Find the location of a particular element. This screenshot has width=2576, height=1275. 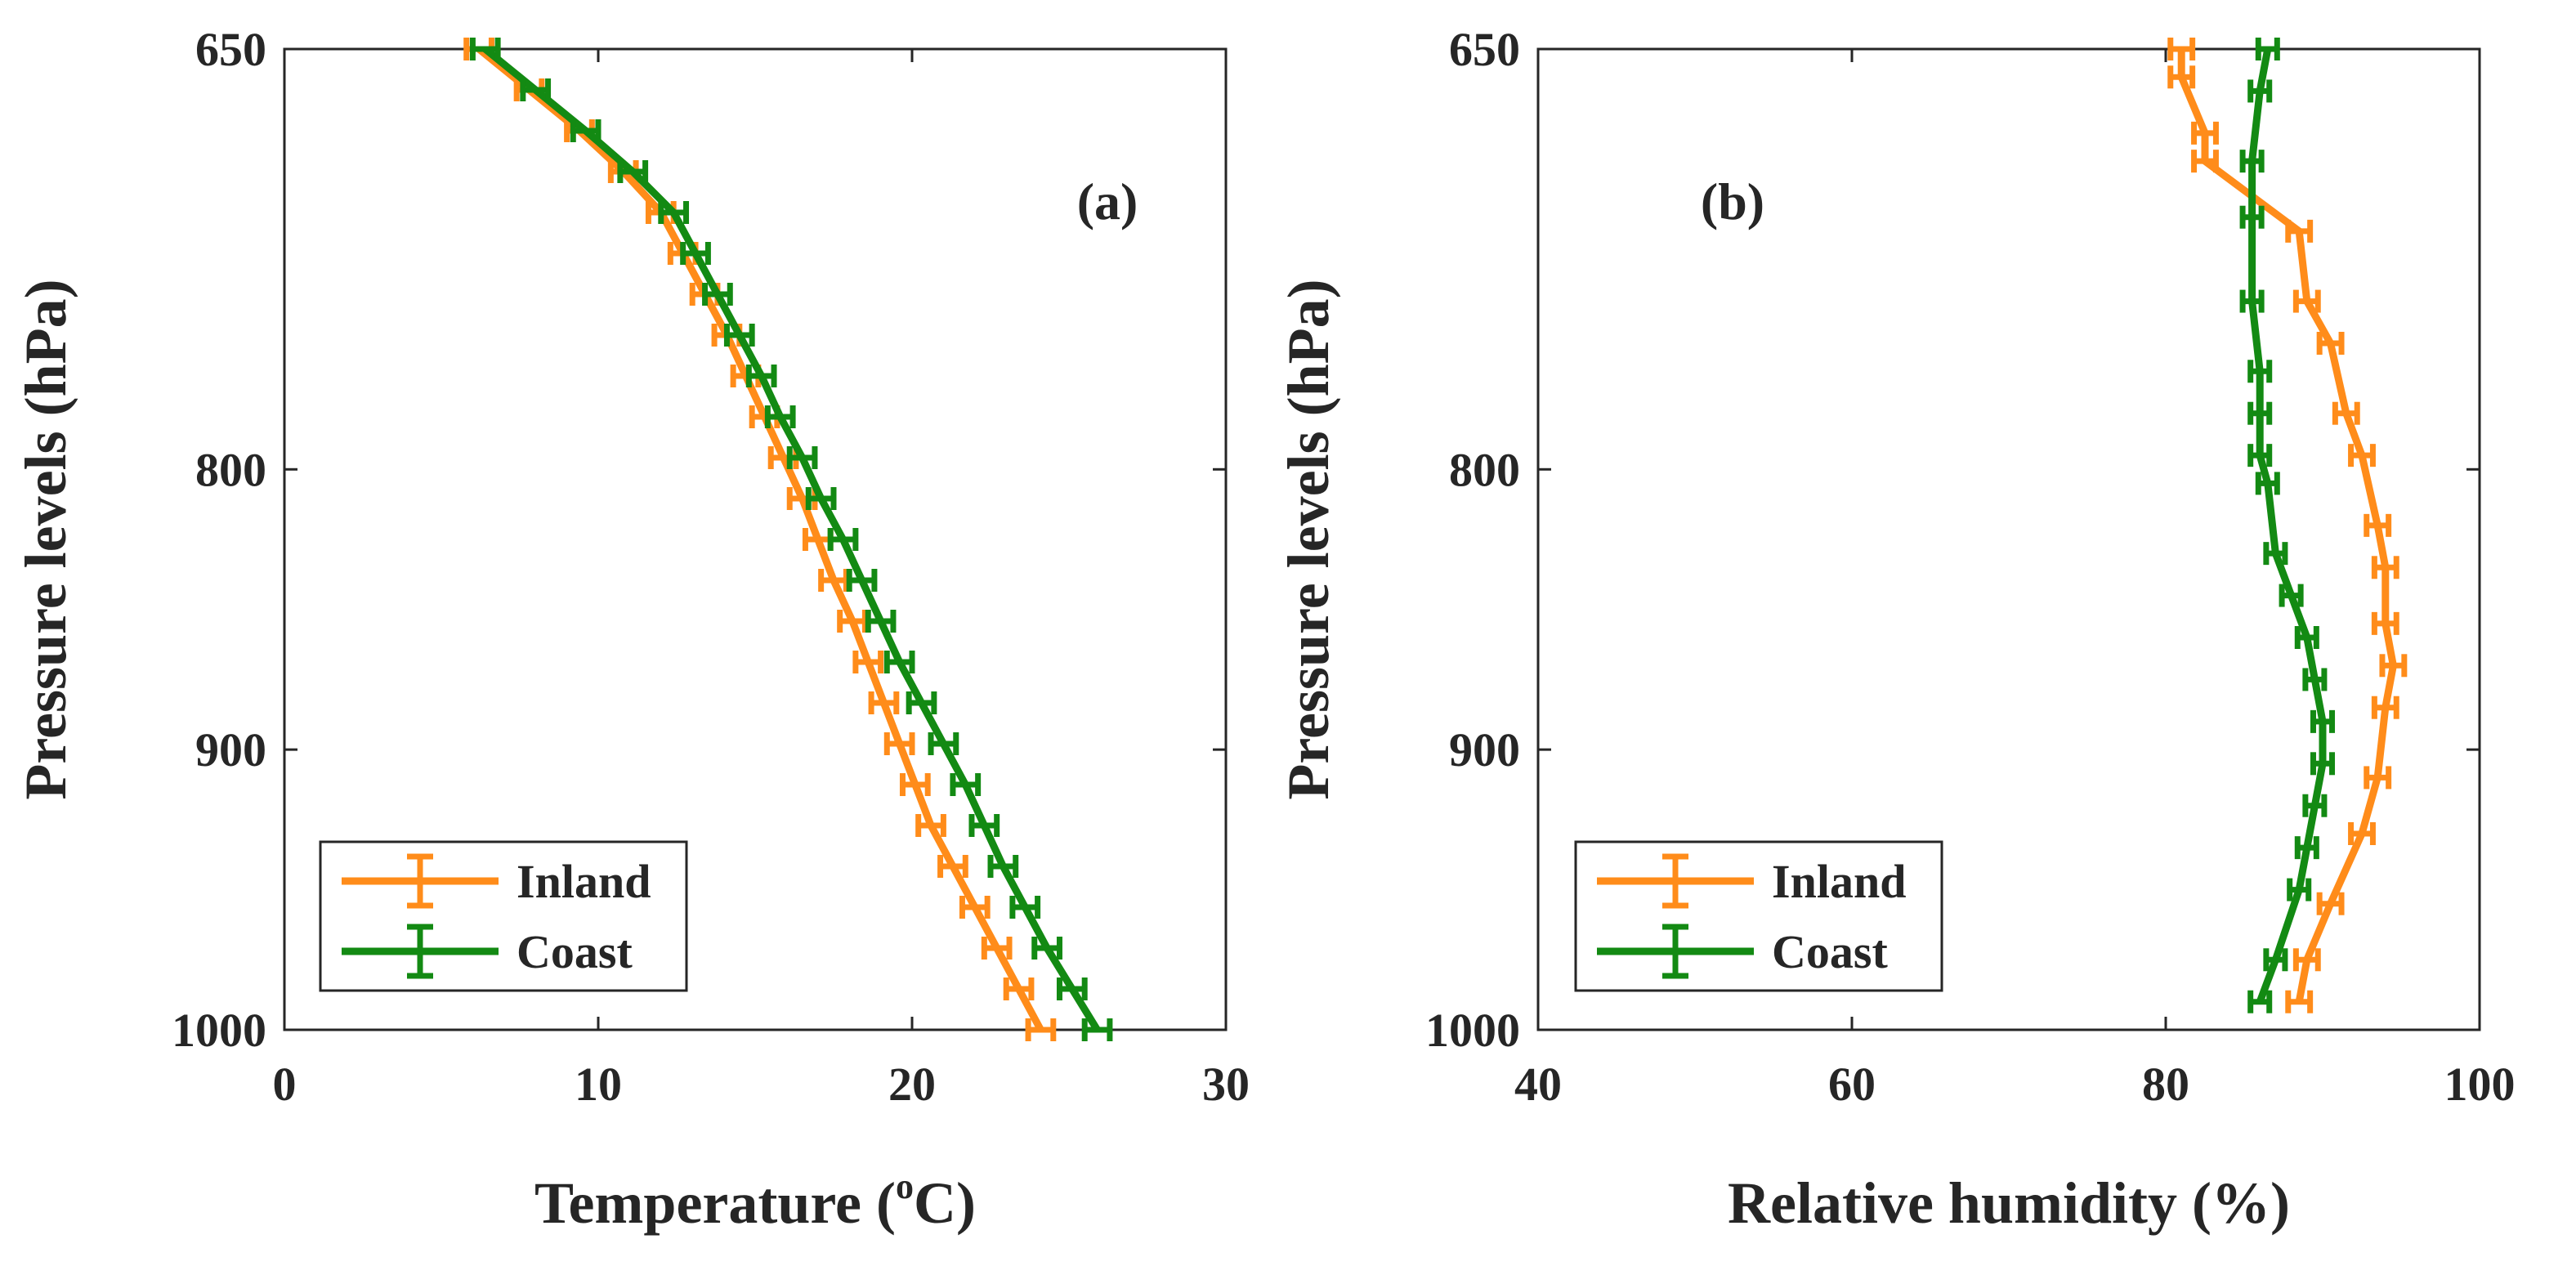

x-axis-title-unit: C) is located at coordinates (945, 1203).